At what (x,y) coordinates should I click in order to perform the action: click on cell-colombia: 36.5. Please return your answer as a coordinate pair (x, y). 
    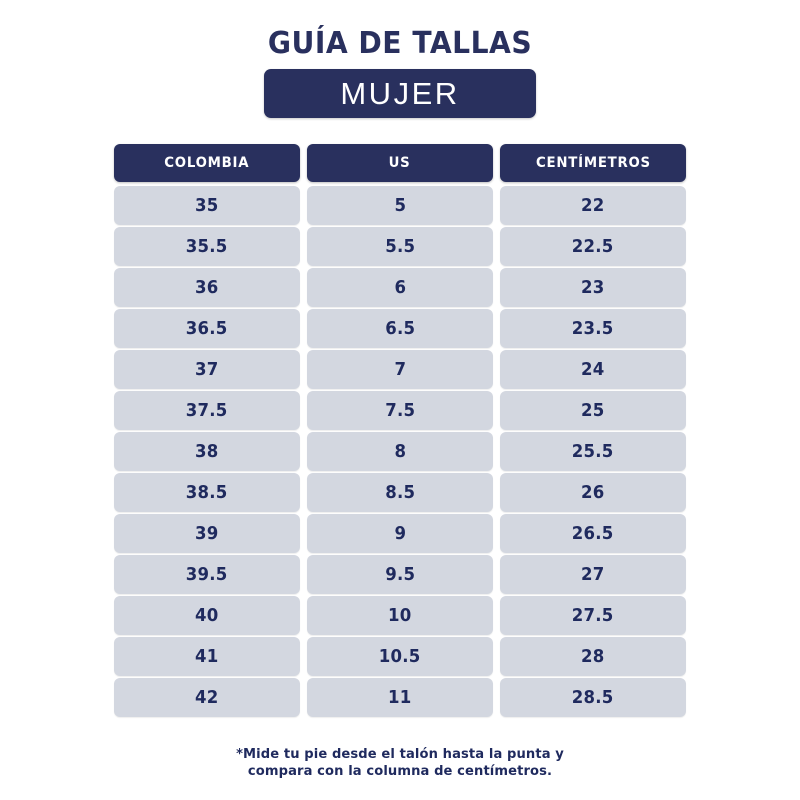
    Looking at the image, I should click on (207, 328).